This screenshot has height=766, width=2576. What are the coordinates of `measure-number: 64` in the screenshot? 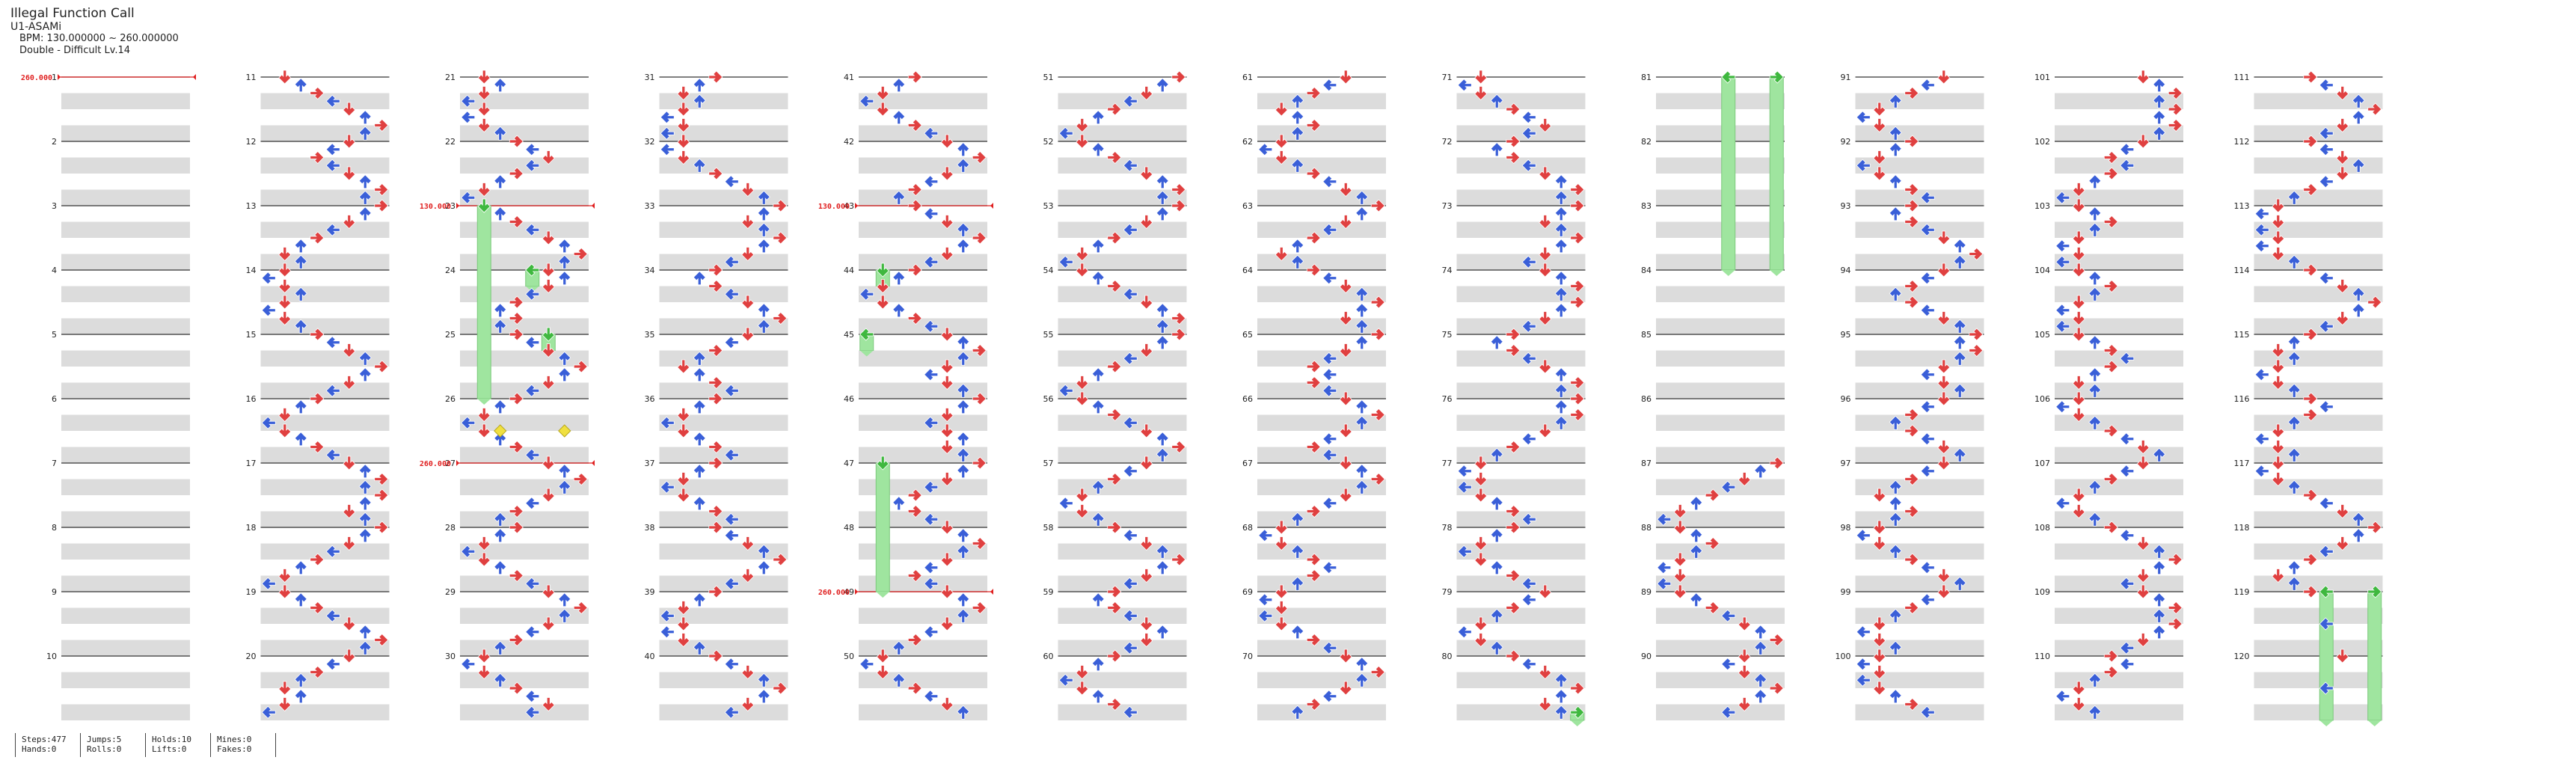 It's located at (1247, 270).